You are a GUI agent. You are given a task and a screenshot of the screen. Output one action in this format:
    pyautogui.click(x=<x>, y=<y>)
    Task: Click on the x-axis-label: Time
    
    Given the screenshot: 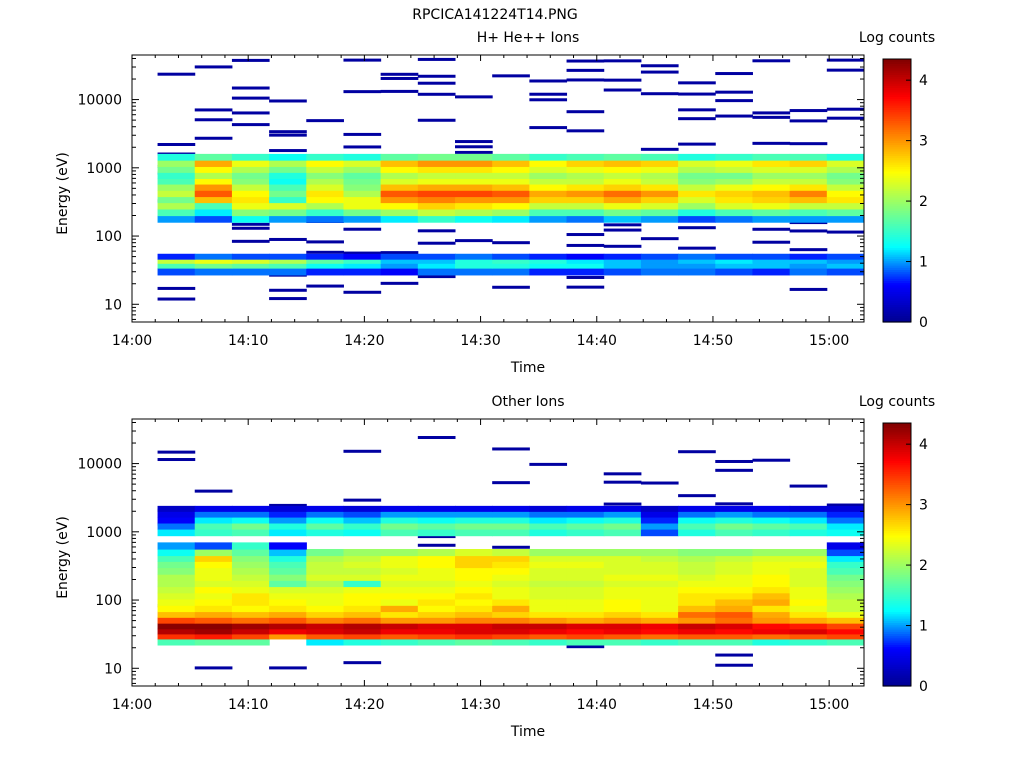 What is the action you would take?
    pyautogui.click(x=527, y=368)
    